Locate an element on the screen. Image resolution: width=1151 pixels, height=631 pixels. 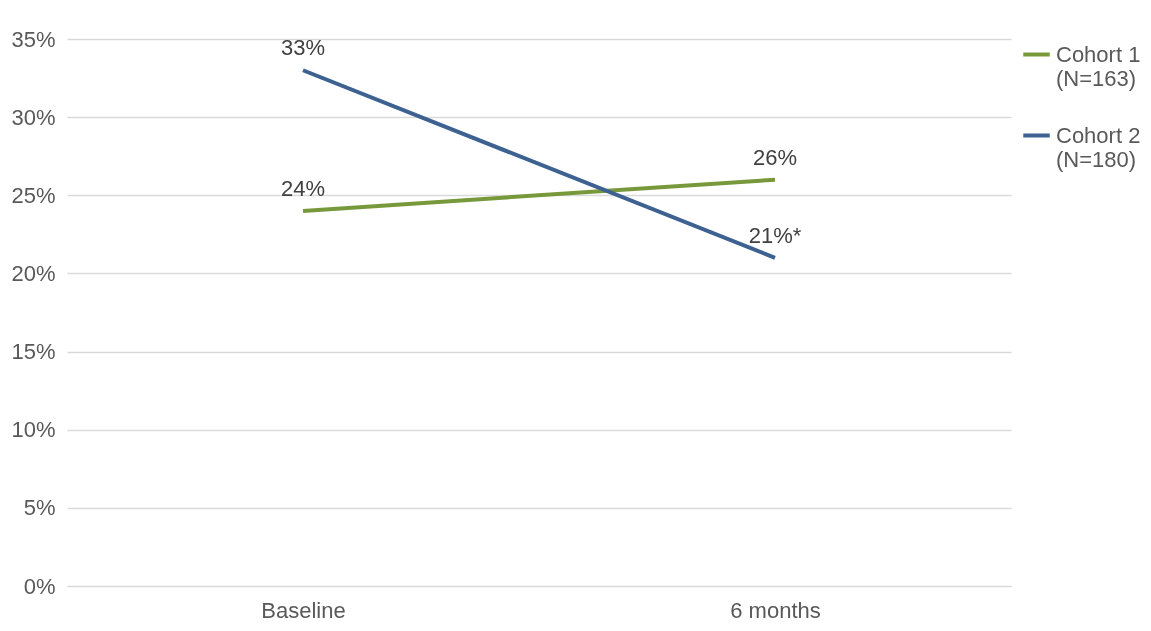
data-label: 33% is located at coordinates (303, 48).